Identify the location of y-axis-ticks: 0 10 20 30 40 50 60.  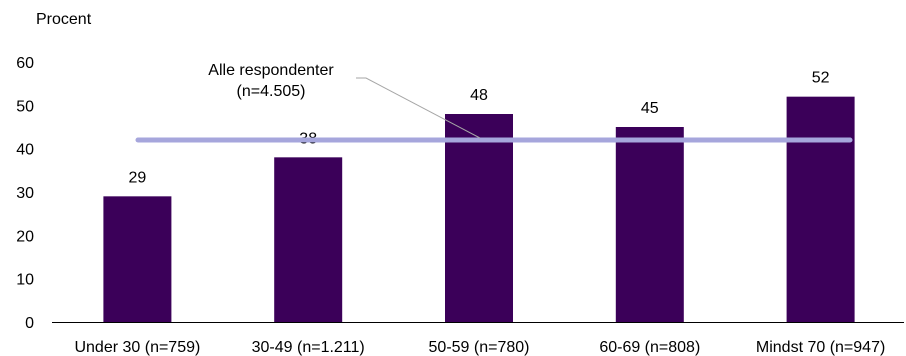
(25, 193).